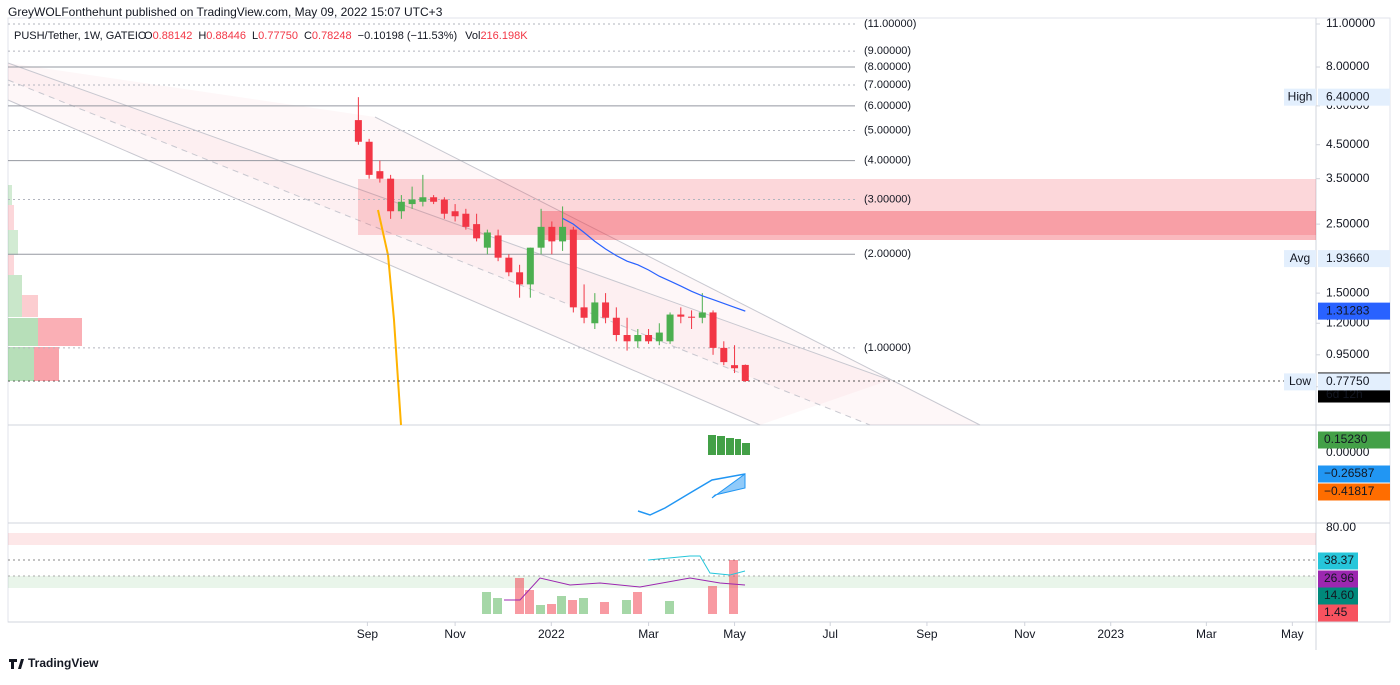  Describe the element at coordinates (16, 664) in the screenshot. I see `brand-logo` at that location.